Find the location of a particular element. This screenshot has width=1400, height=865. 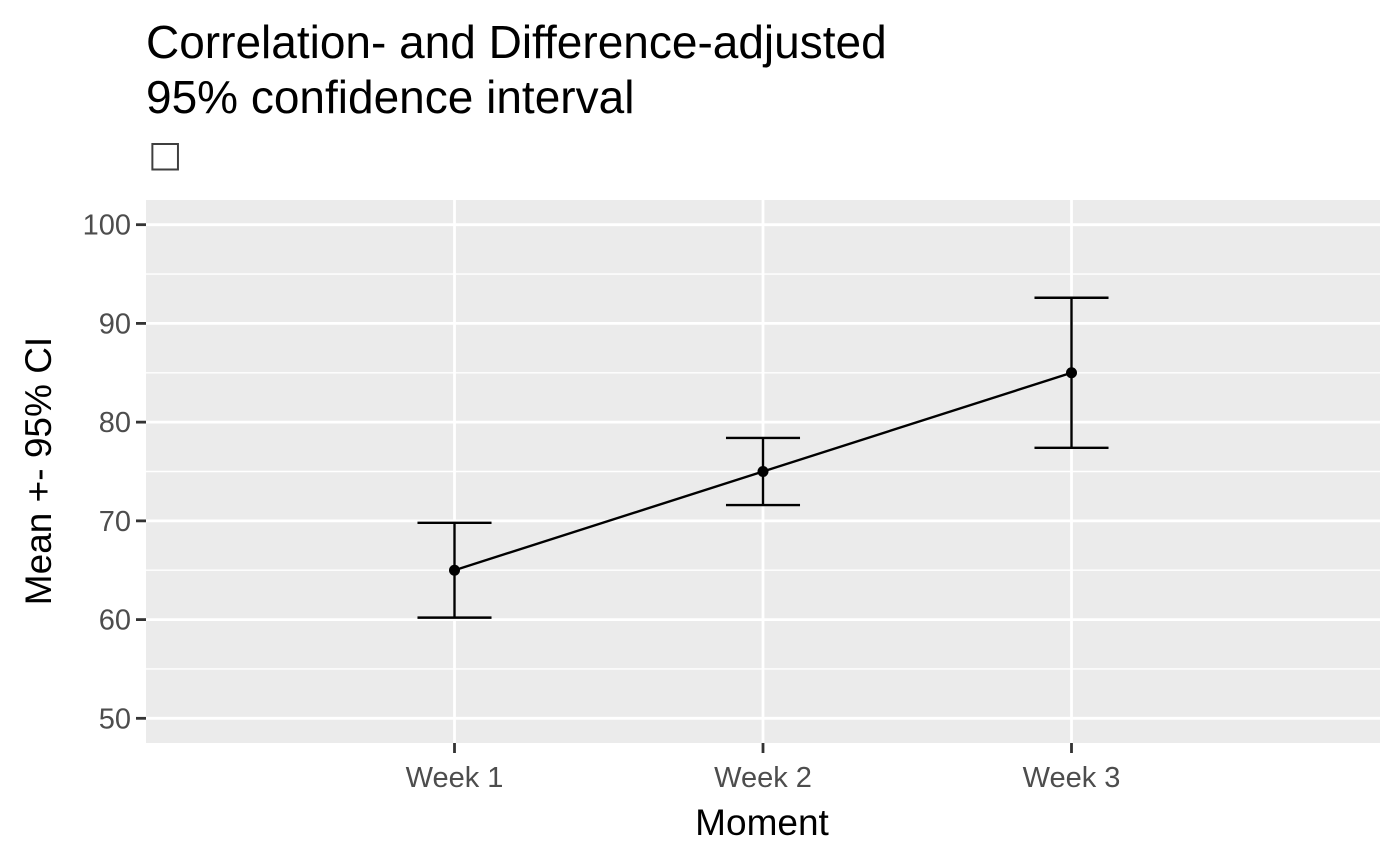

x-axis: Week 1 Week 2 Week 3 is located at coordinates (763, 768).